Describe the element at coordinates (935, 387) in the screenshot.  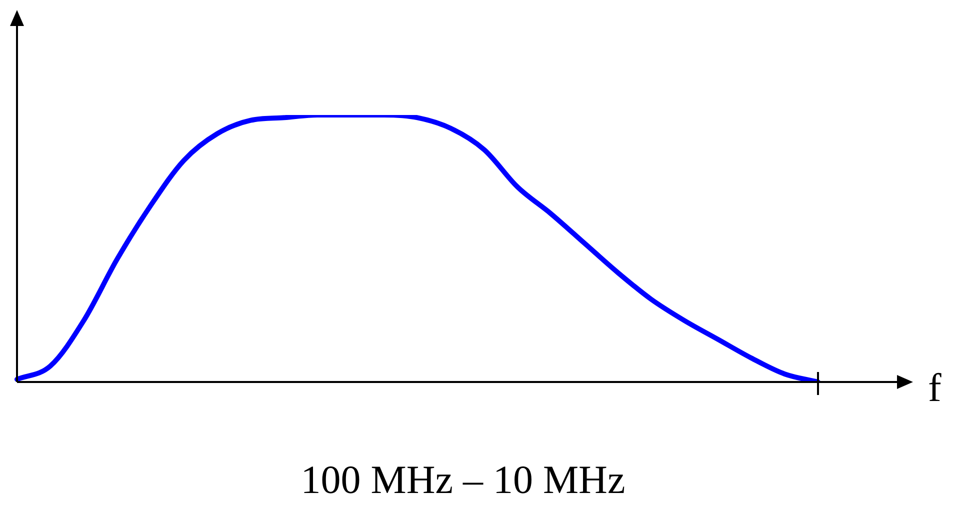
I see `x-axis-title: f` at that location.